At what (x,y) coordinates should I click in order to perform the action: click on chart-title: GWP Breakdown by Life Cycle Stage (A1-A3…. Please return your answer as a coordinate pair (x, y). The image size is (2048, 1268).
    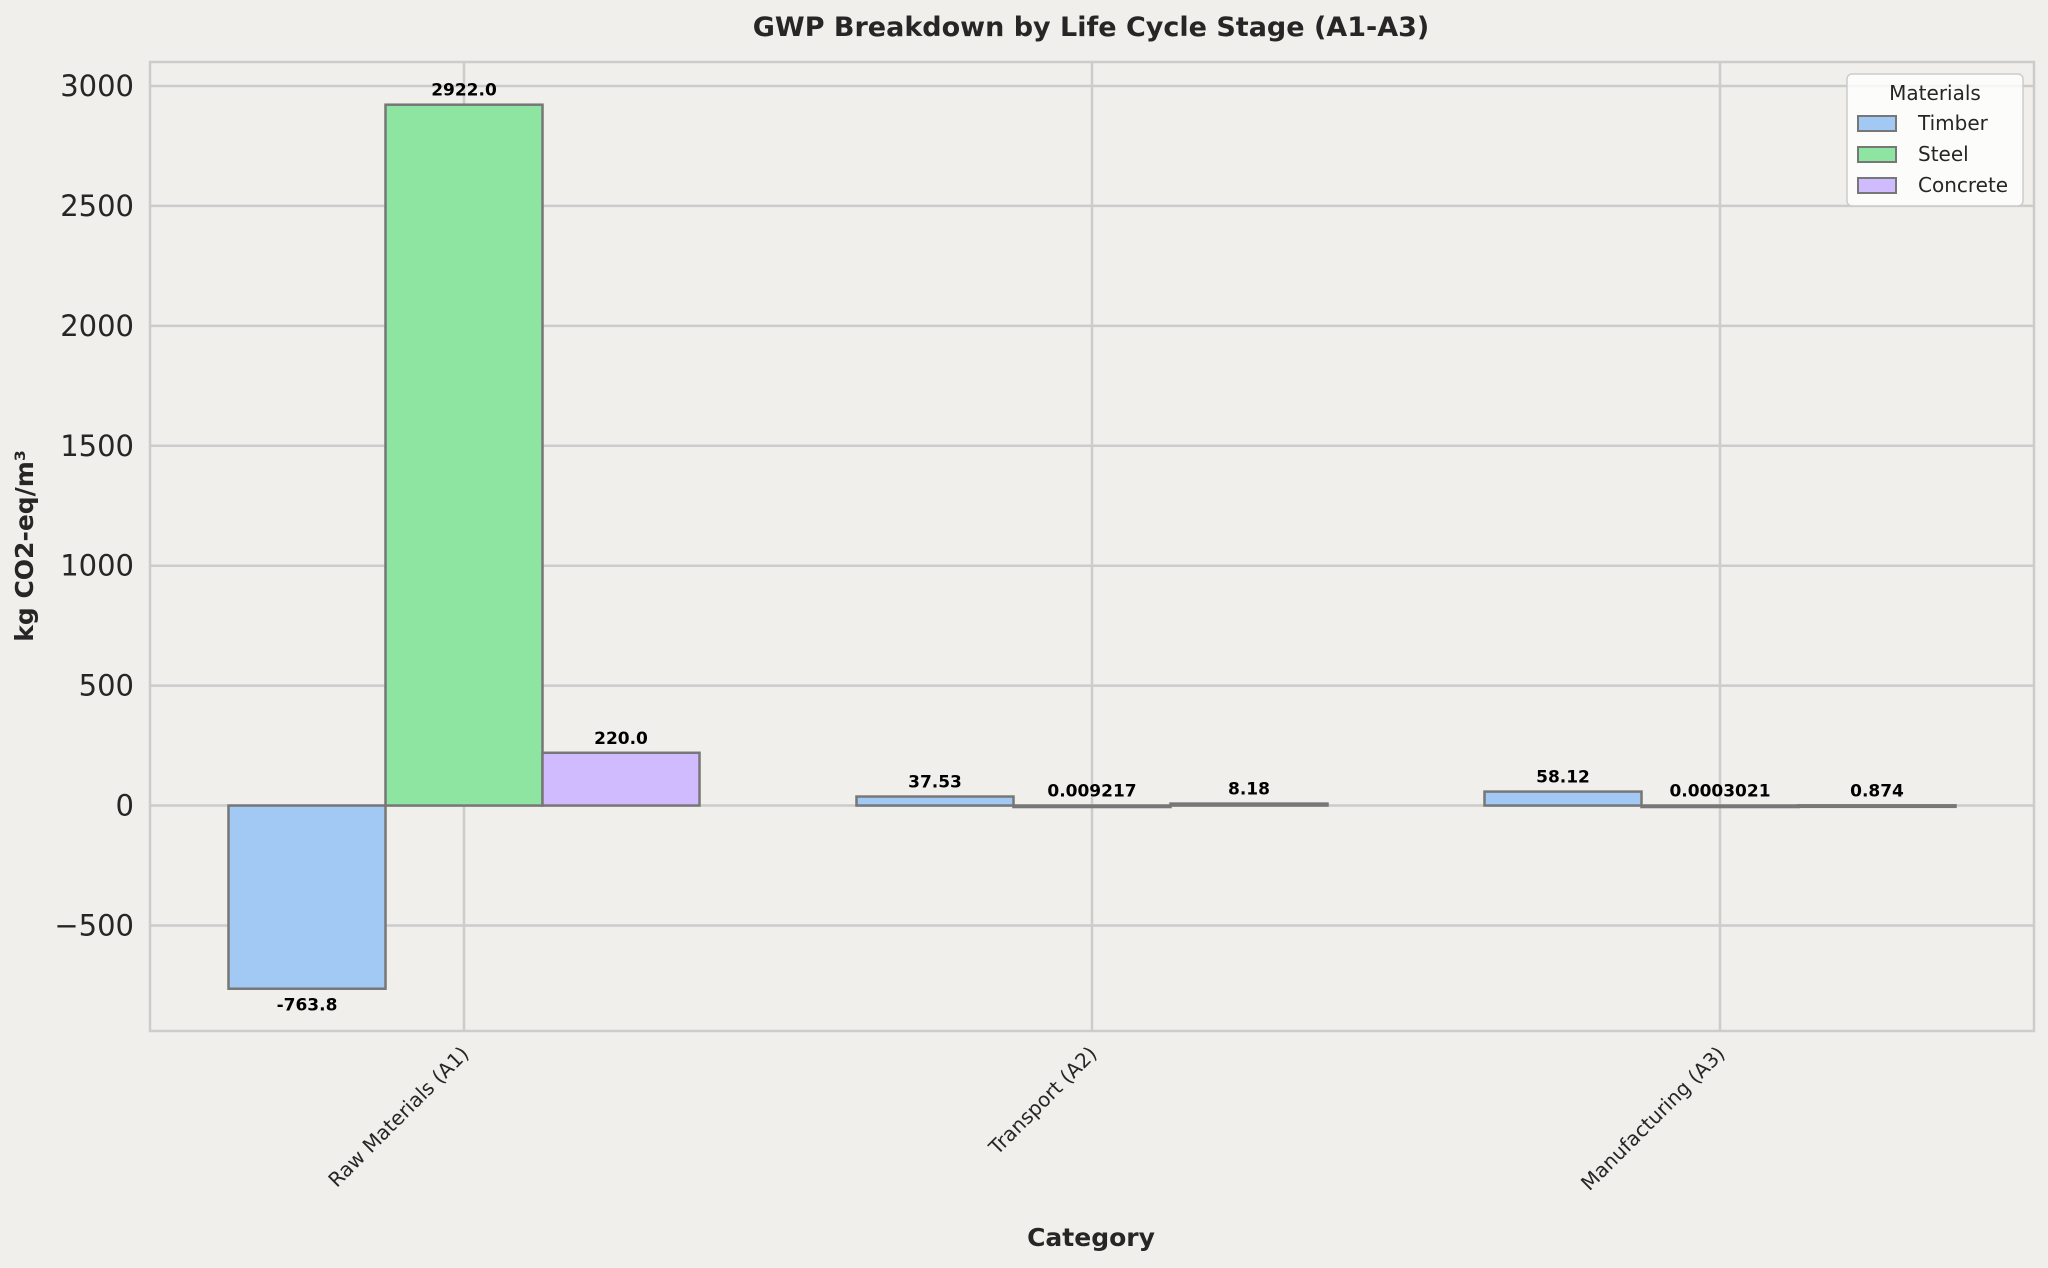
    Looking at the image, I should click on (1091, 27).